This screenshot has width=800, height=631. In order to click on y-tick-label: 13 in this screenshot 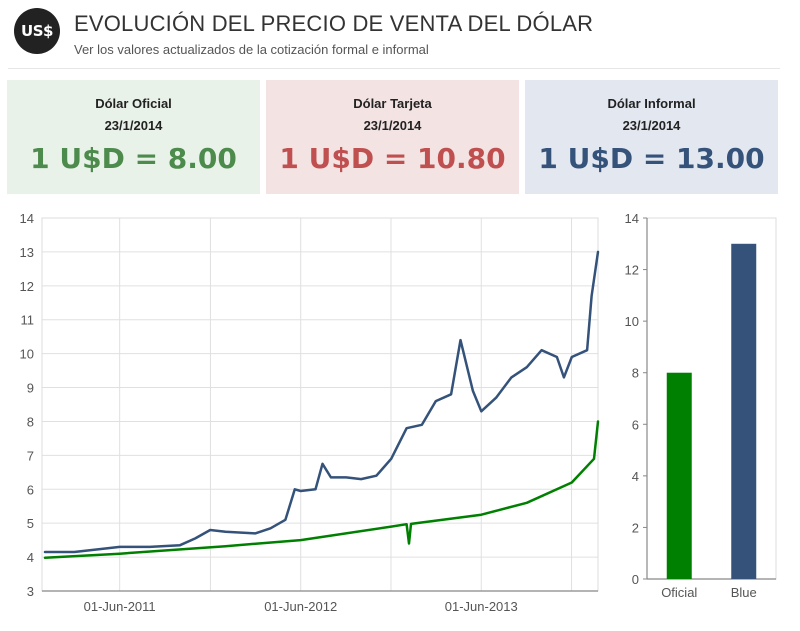, I will do `click(27, 252)`.